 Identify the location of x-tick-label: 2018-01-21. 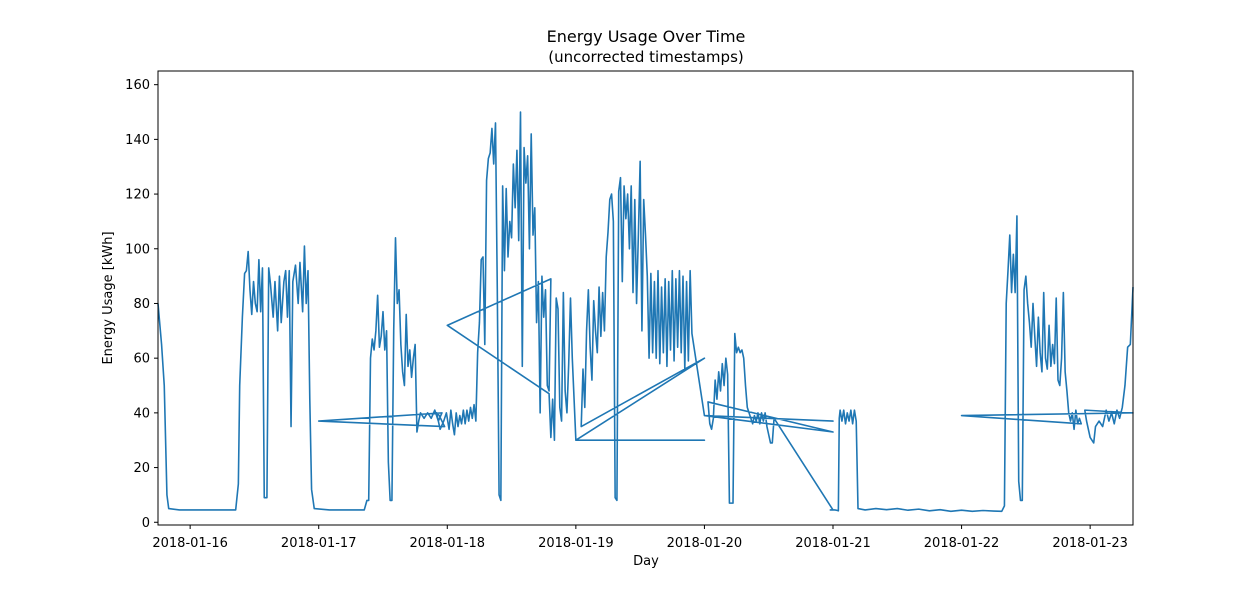
(833, 543).